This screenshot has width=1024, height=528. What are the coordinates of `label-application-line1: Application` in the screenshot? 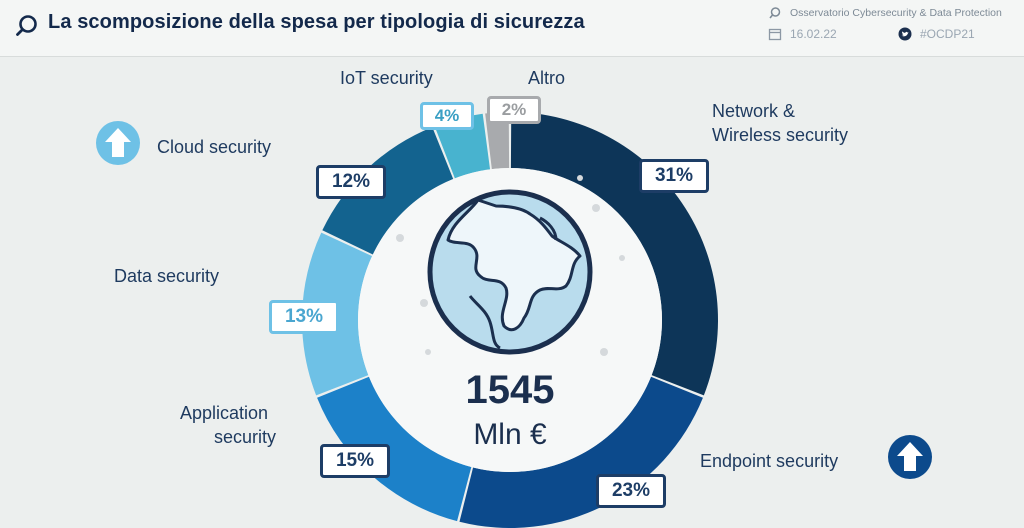 It's located at (224, 413).